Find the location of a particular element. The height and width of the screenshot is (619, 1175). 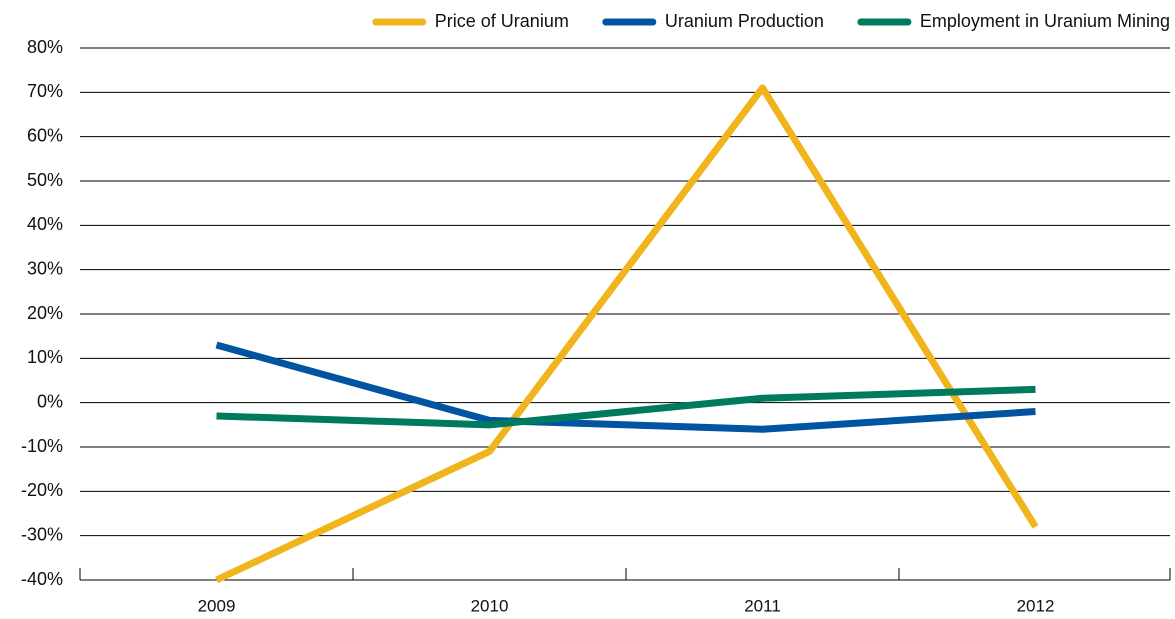

legend-label: Price of Uranium is located at coordinates (502, 21).